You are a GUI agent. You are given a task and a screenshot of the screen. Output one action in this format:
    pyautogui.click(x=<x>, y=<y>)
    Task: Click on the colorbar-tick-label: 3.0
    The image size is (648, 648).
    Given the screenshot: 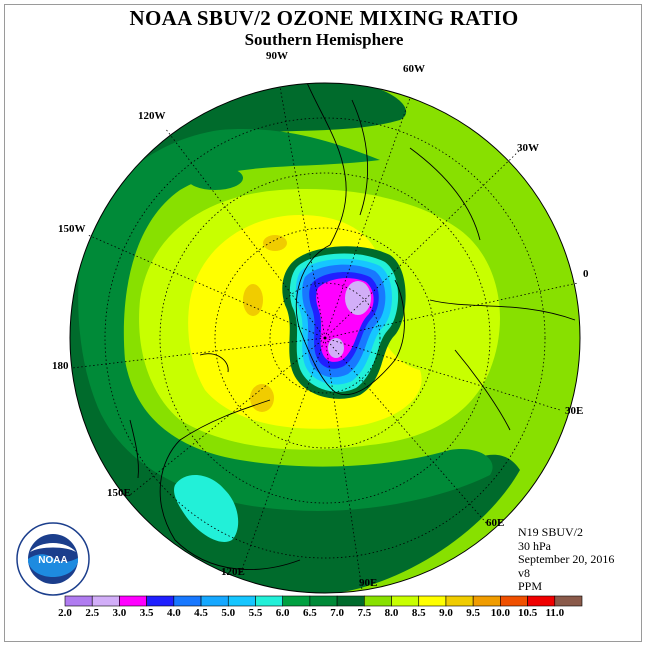 What is the action you would take?
    pyautogui.click(x=119, y=613)
    